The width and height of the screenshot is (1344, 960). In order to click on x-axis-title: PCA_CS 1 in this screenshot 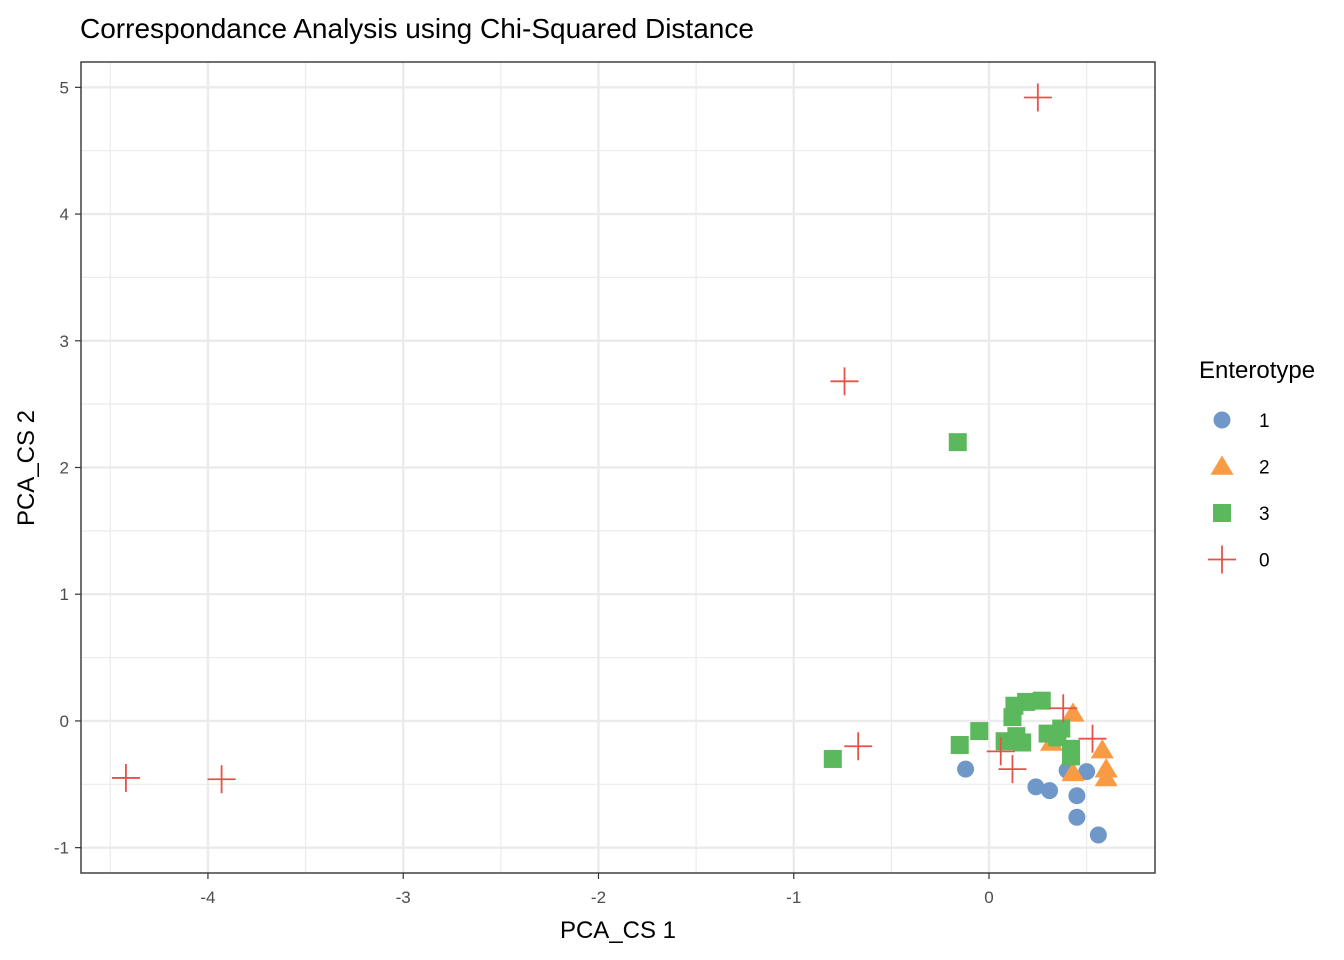, I will do `click(618, 930)`.